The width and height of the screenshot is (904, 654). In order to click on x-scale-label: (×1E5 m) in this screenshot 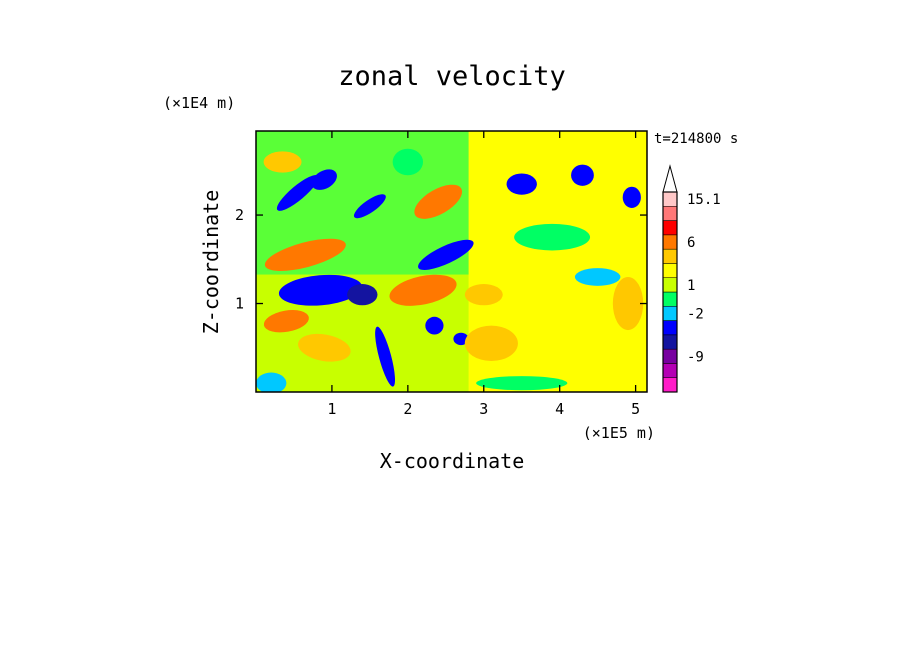, I will do `click(619, 433)`.